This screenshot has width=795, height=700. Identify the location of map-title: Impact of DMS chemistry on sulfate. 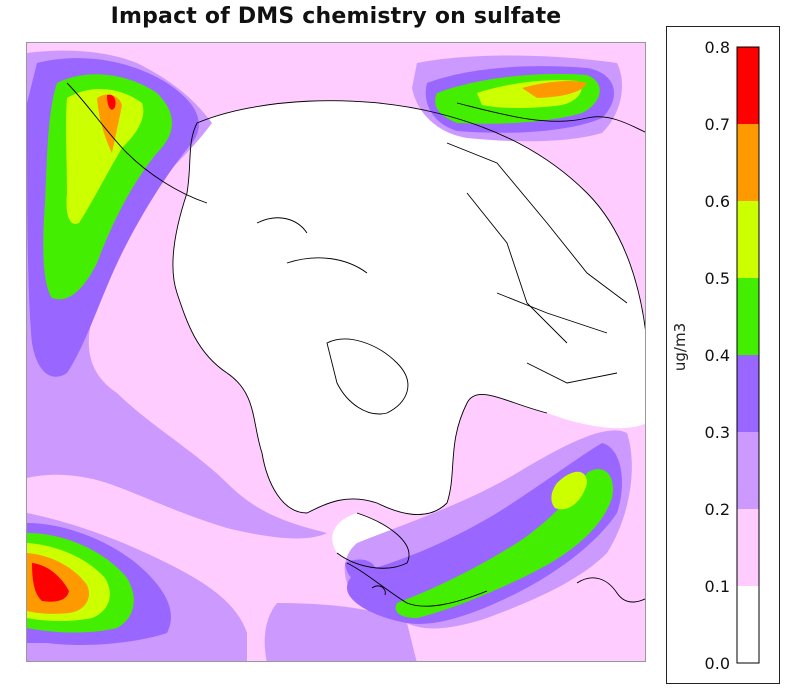
(336, 16).